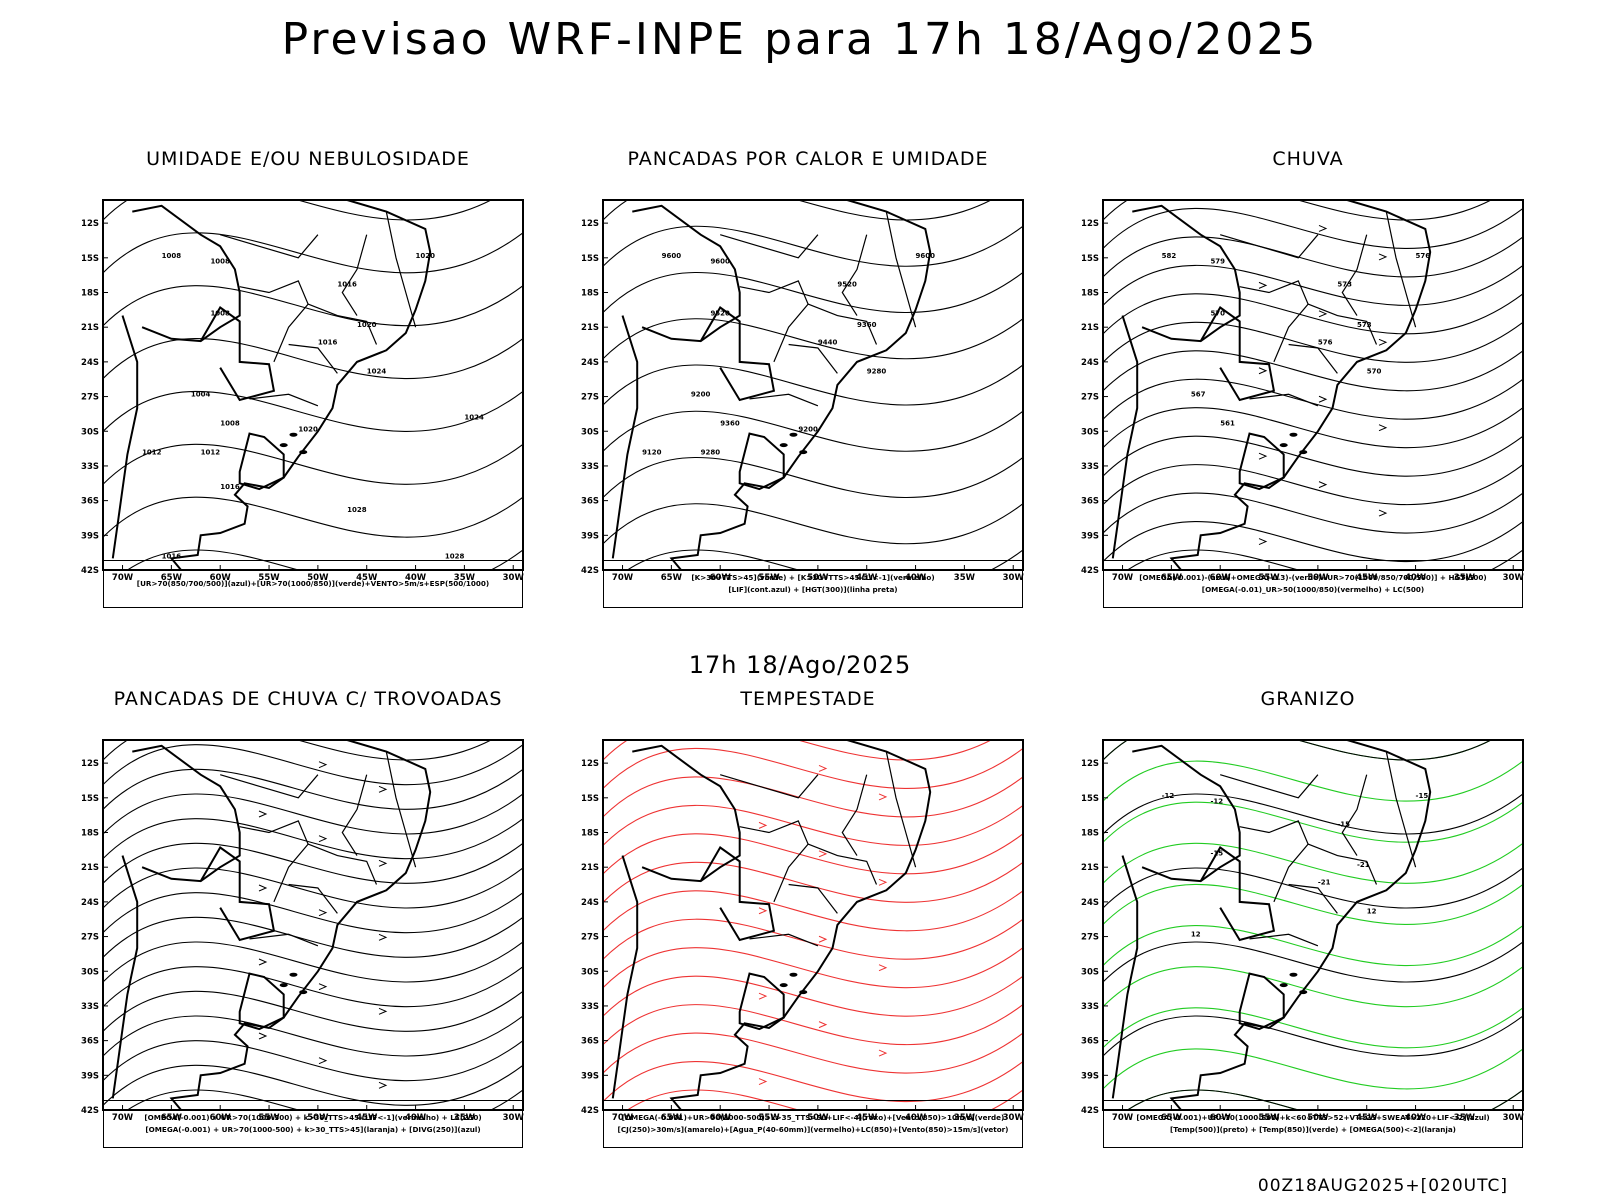 Image resolution: width=1600 pixels, height=1200 pixels. I want to click on coastline, so click(800, 925).